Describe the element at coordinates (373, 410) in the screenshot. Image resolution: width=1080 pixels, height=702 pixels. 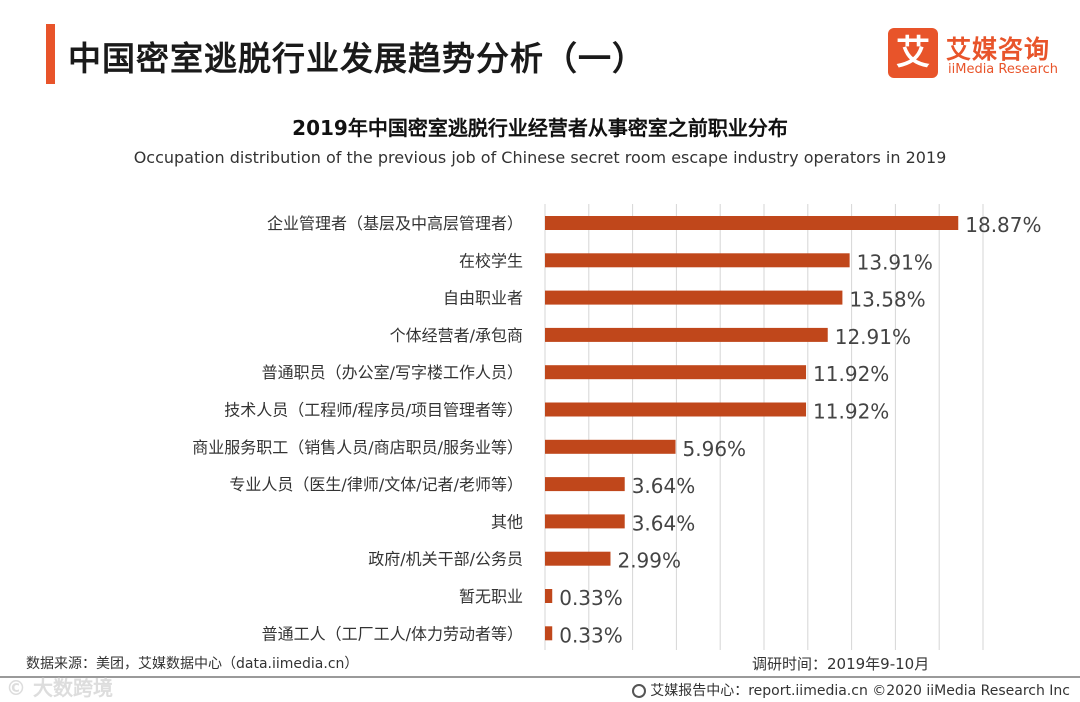
I see `category-label: 技术人员（工程师/程序员/项目管理者等）` at that location.